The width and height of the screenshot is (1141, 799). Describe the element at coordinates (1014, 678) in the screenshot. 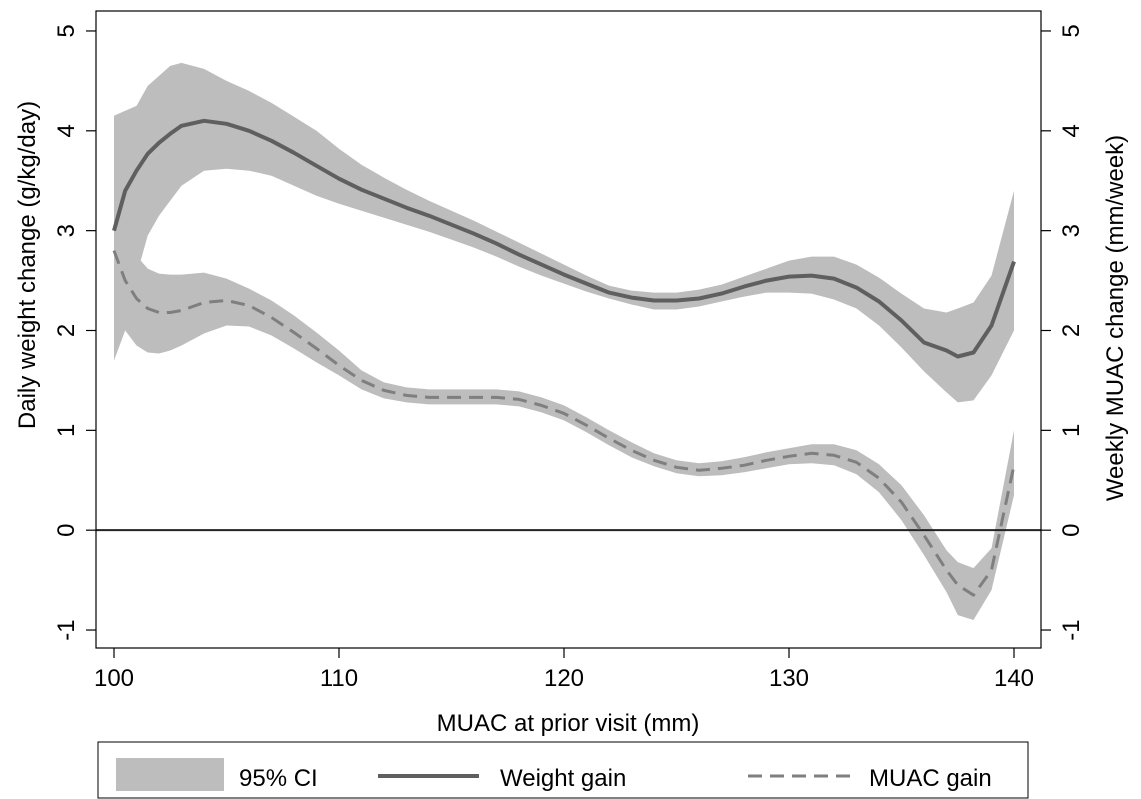

I see `x-tick-label: 140` at that location.